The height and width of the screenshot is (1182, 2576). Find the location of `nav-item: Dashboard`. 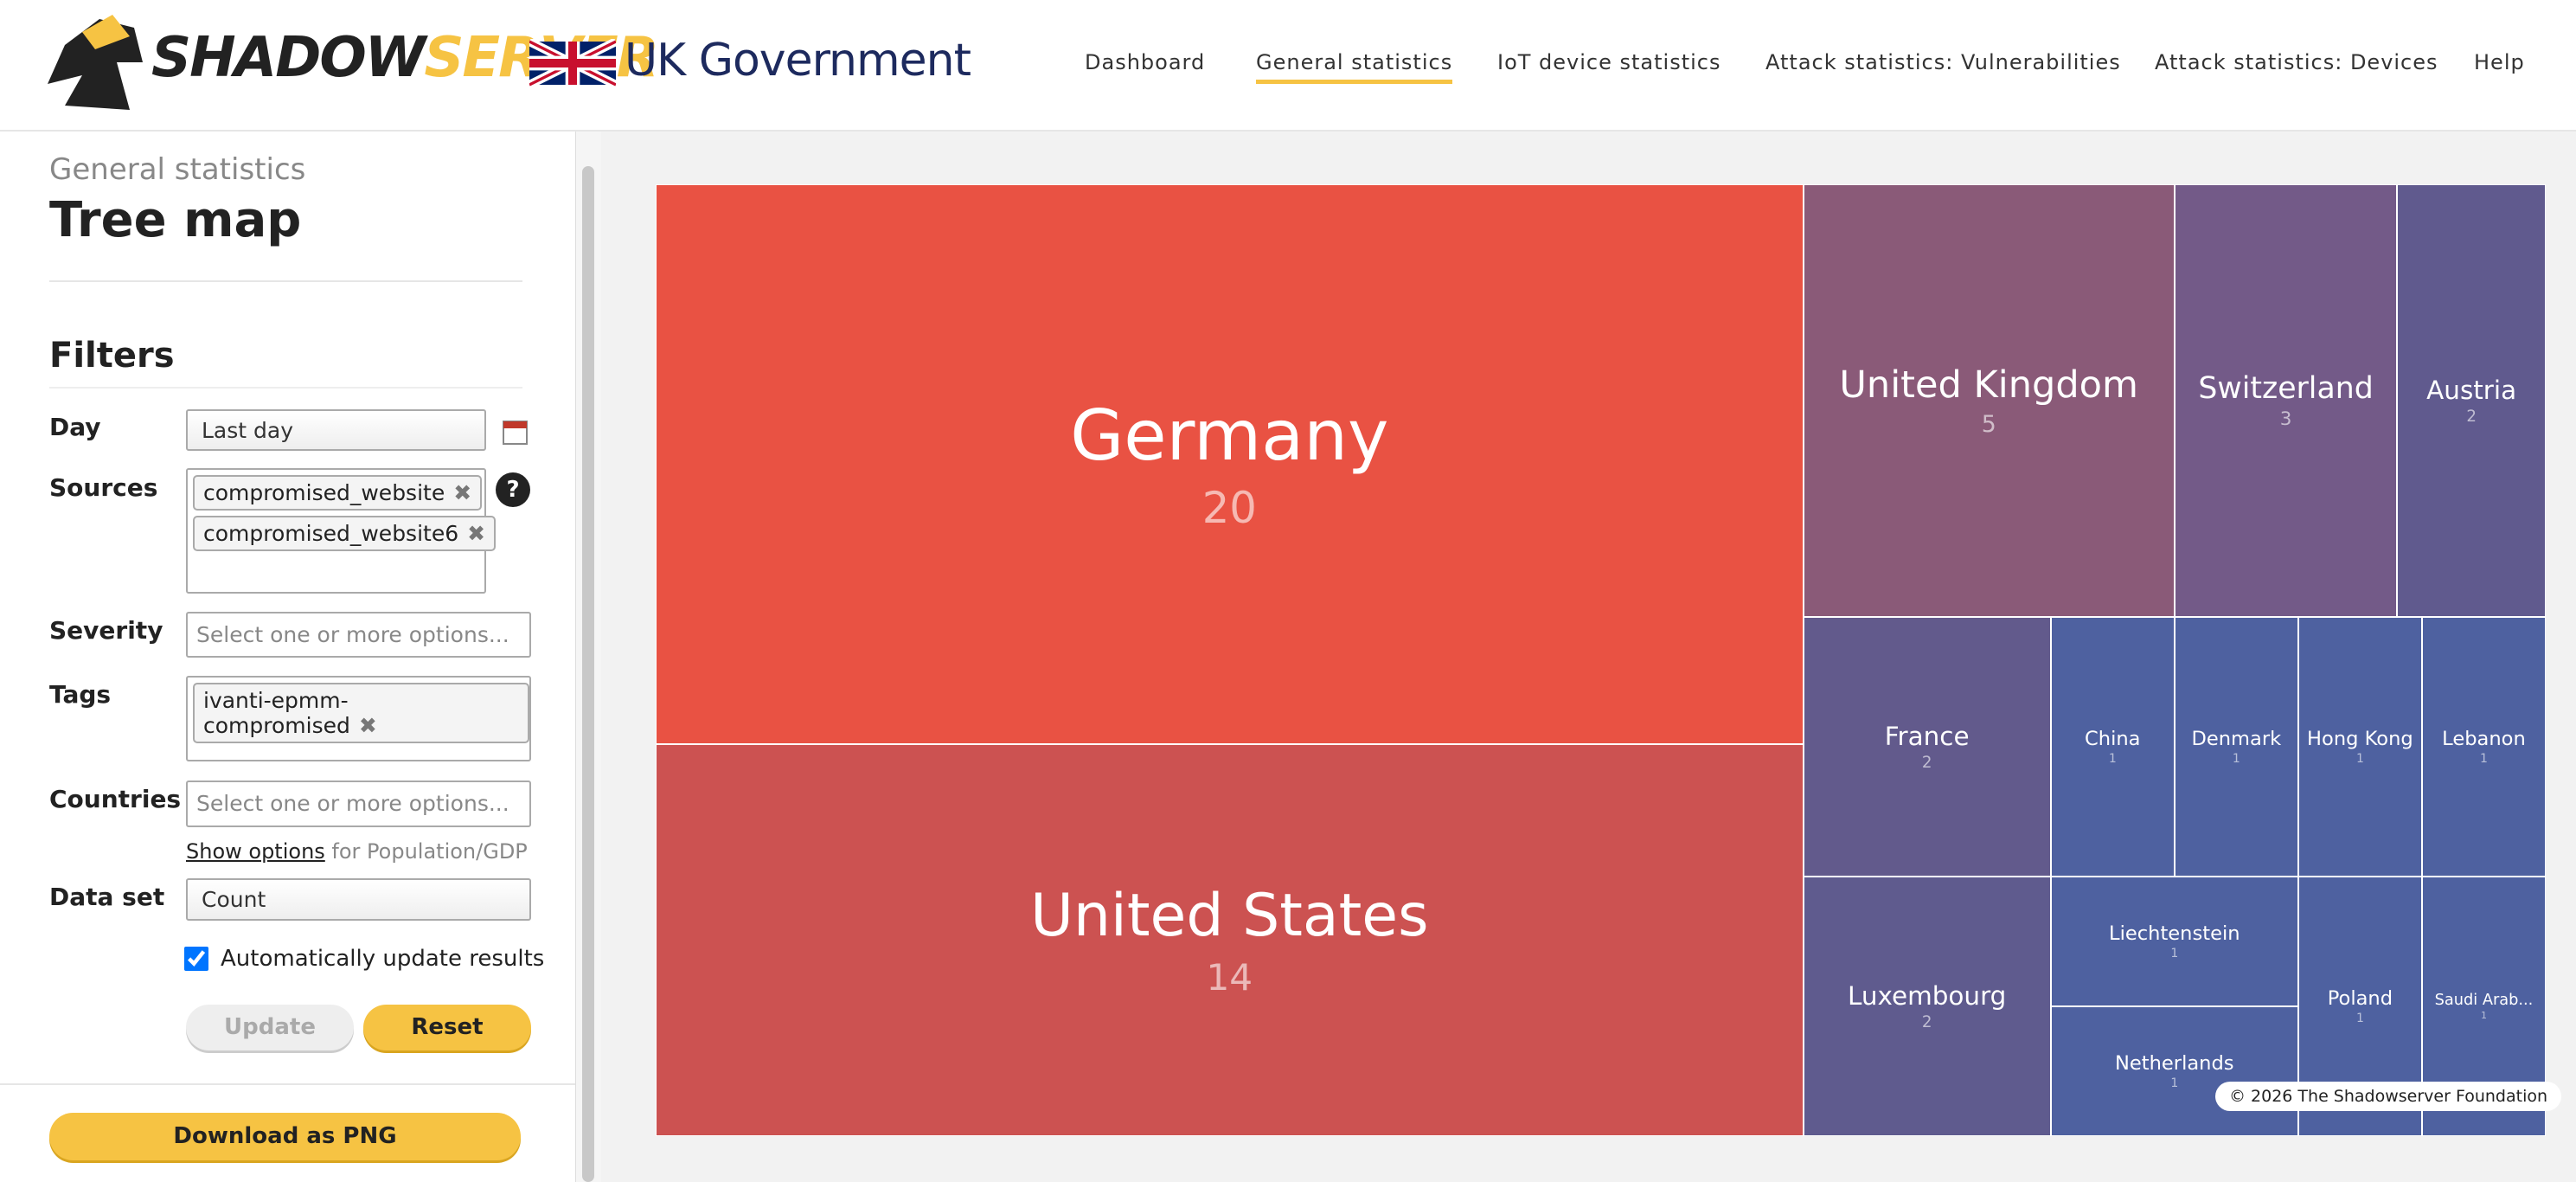

nav-item: Dashboard is located at coordinates (1145, 62).